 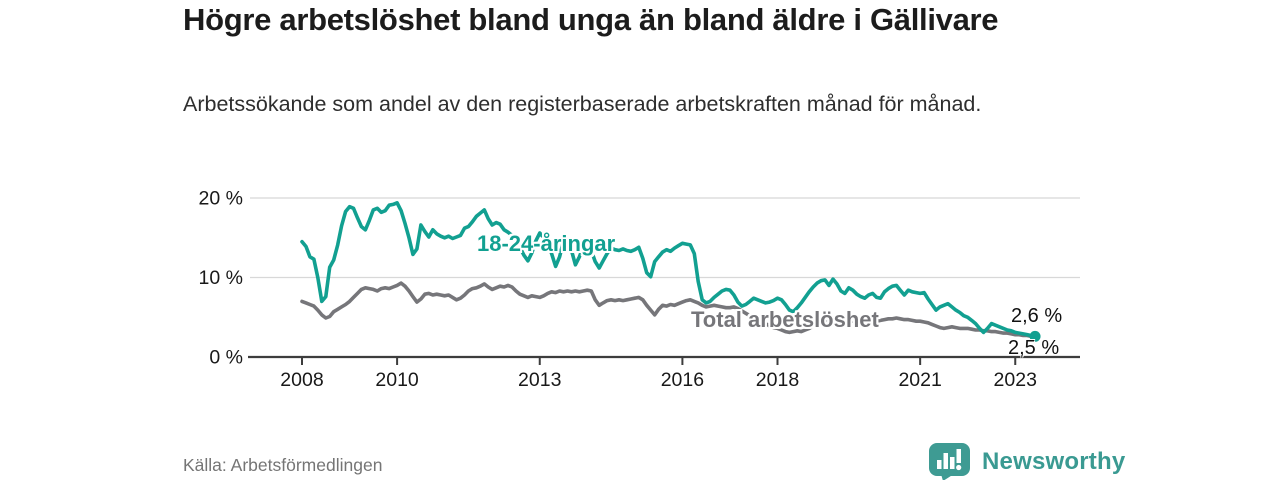 I want to click on series-label-total: Total arbetslöshet, so click(x=785, y=319).